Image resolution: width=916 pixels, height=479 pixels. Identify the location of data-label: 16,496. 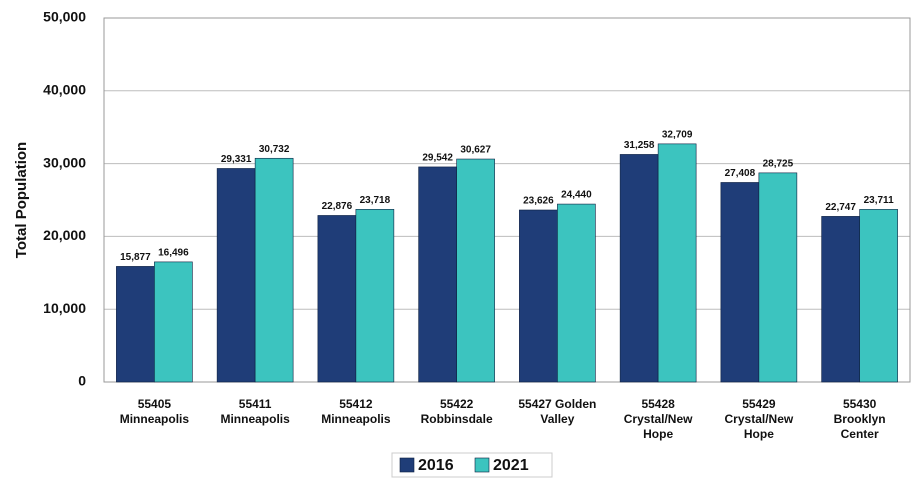
(173, 253).